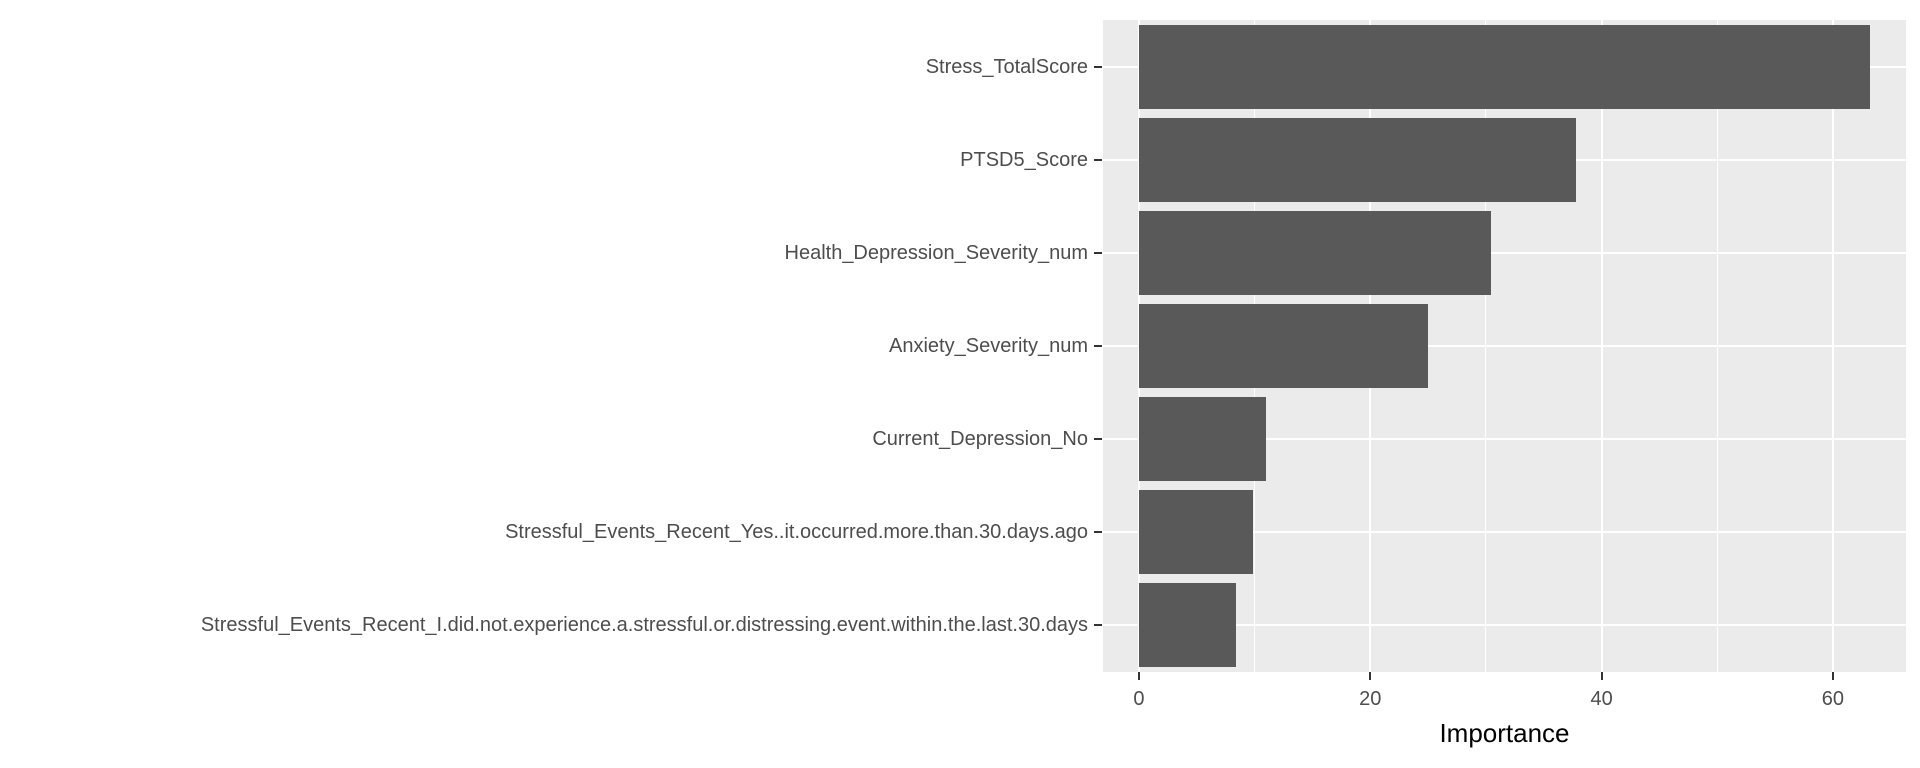 Image resolution: width=1920 pixels, height=768 pixels. I want to click on y-axis-label: Health_Depression_Severity_num, so click(936, 252).